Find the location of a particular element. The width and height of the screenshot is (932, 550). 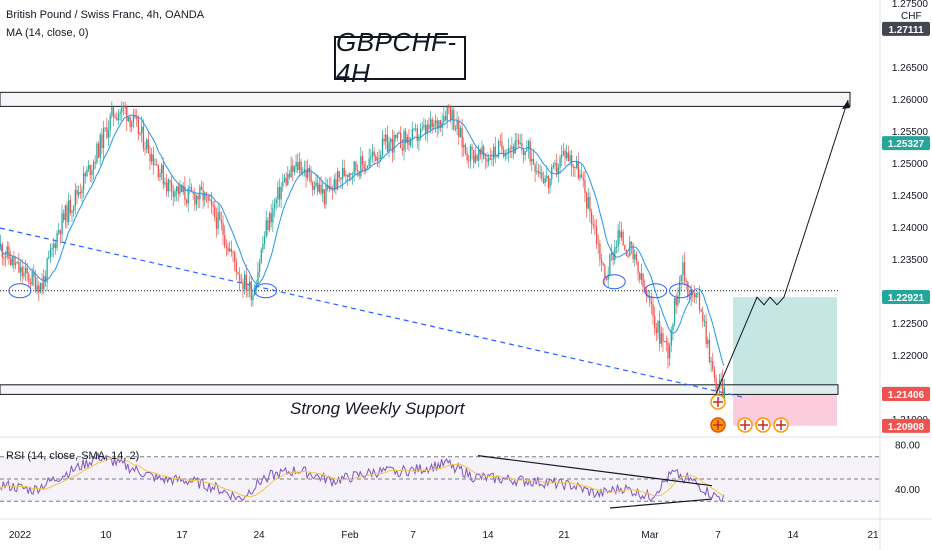

price-tick-label: 1.25000 is located at coordinates (910, 164).